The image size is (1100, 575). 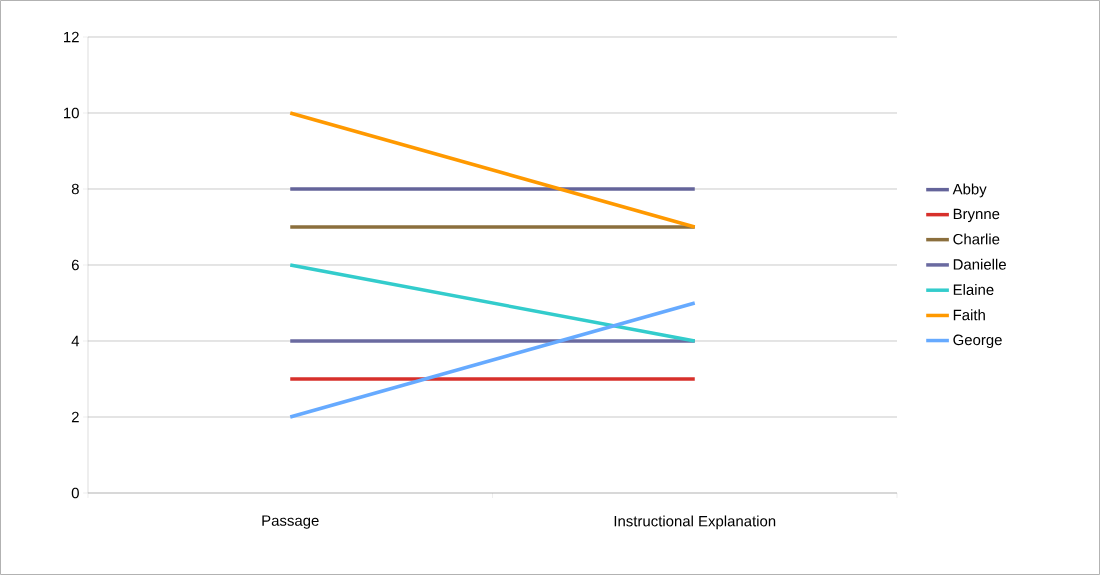 What do you see at coordinates (75, 341) in the screenshot?
I see `y-tick-label: 4` at bounding box center [75, 341].